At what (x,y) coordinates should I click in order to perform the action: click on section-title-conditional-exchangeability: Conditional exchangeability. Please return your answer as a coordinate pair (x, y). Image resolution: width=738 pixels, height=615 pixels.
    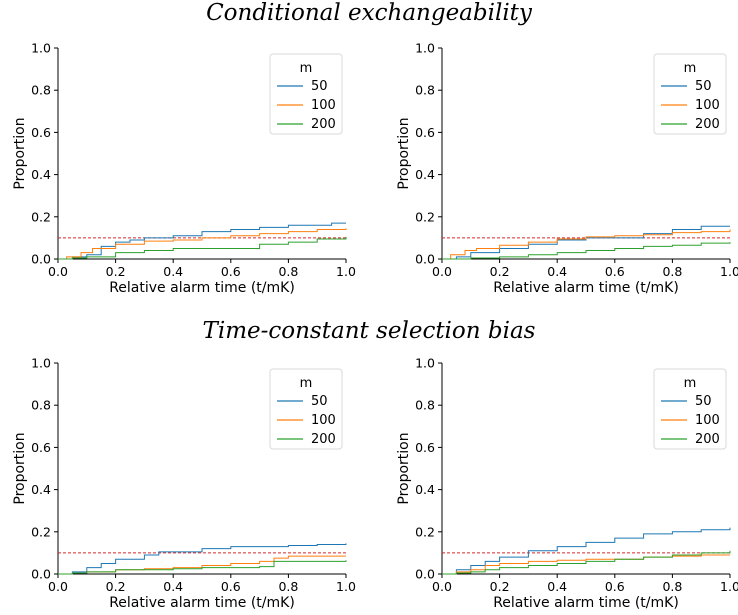
    Looking at the image, I should click on (369, 13).